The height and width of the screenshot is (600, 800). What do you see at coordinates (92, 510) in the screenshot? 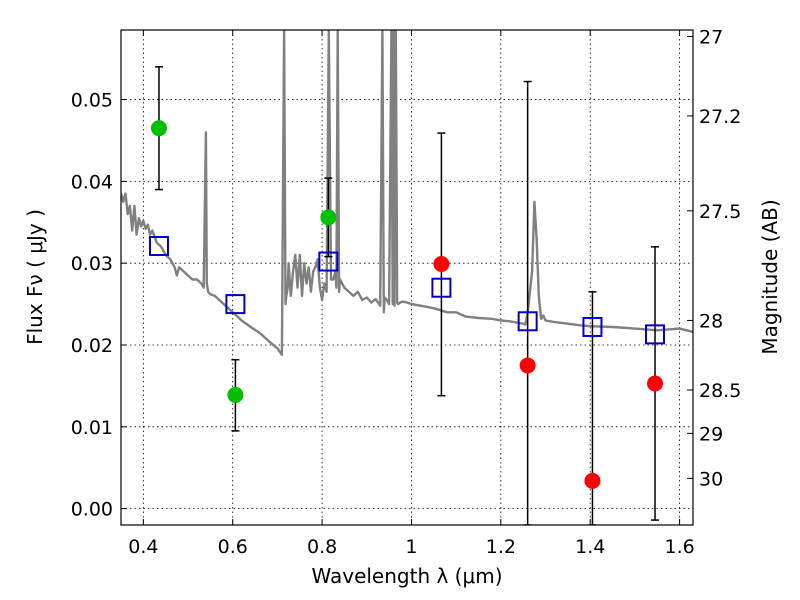
I see `y-tick-label: 0.00` at bounding box center [92, 510].